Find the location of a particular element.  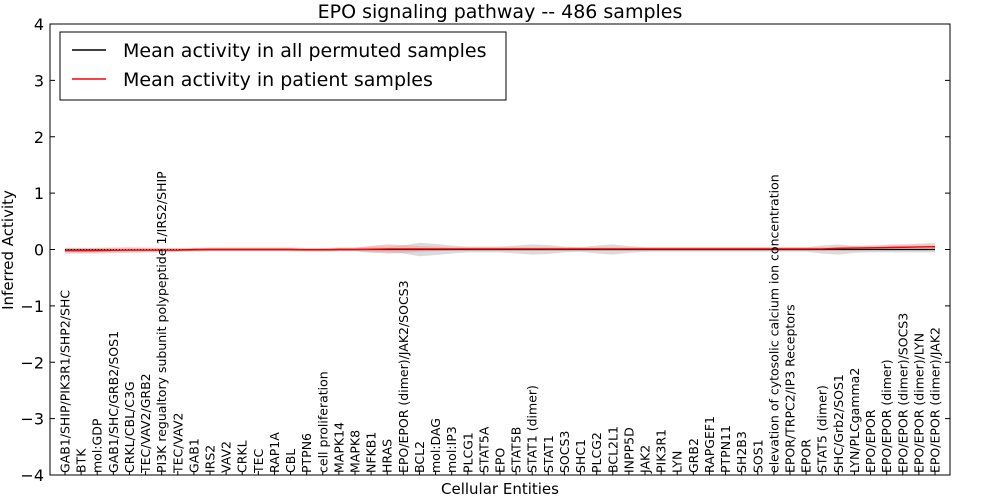

x-tick-label: EPO/EPOR (dimer)/JAK2 is located at coordinates (935, 400).